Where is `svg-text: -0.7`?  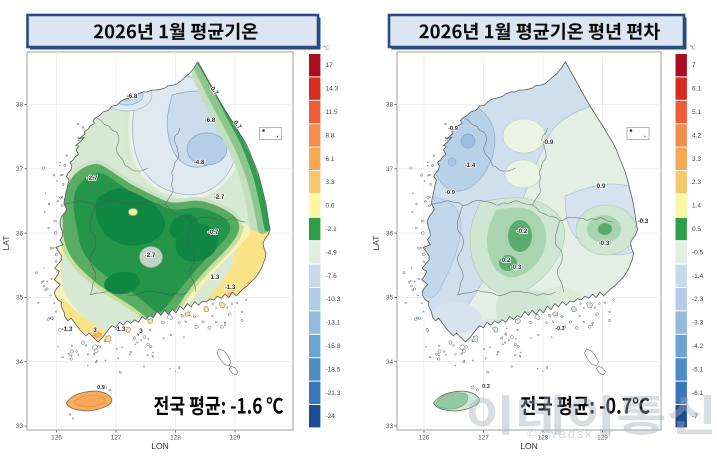
svg-text: -0.7 is located at coordinates (213, 232).